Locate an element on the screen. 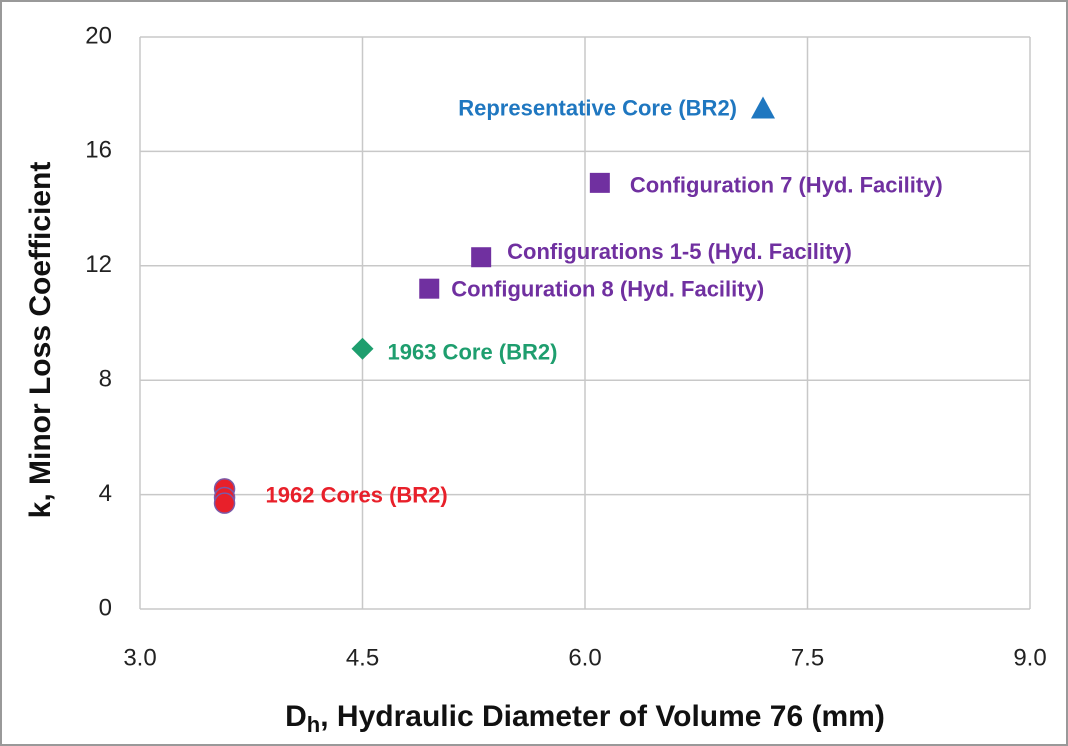  x-tick-label: 7.5 is located at coordinates (807, 657).